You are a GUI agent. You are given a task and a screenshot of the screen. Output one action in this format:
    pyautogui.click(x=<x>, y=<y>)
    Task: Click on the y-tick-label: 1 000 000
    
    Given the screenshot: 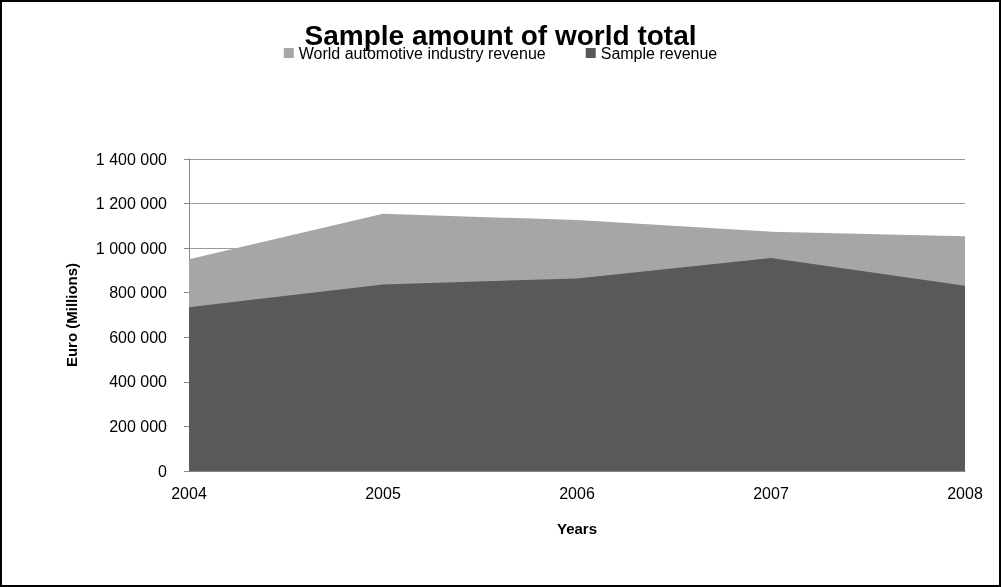 What is the action you would take?
    pyautogui.click(x=131, y=248)
    